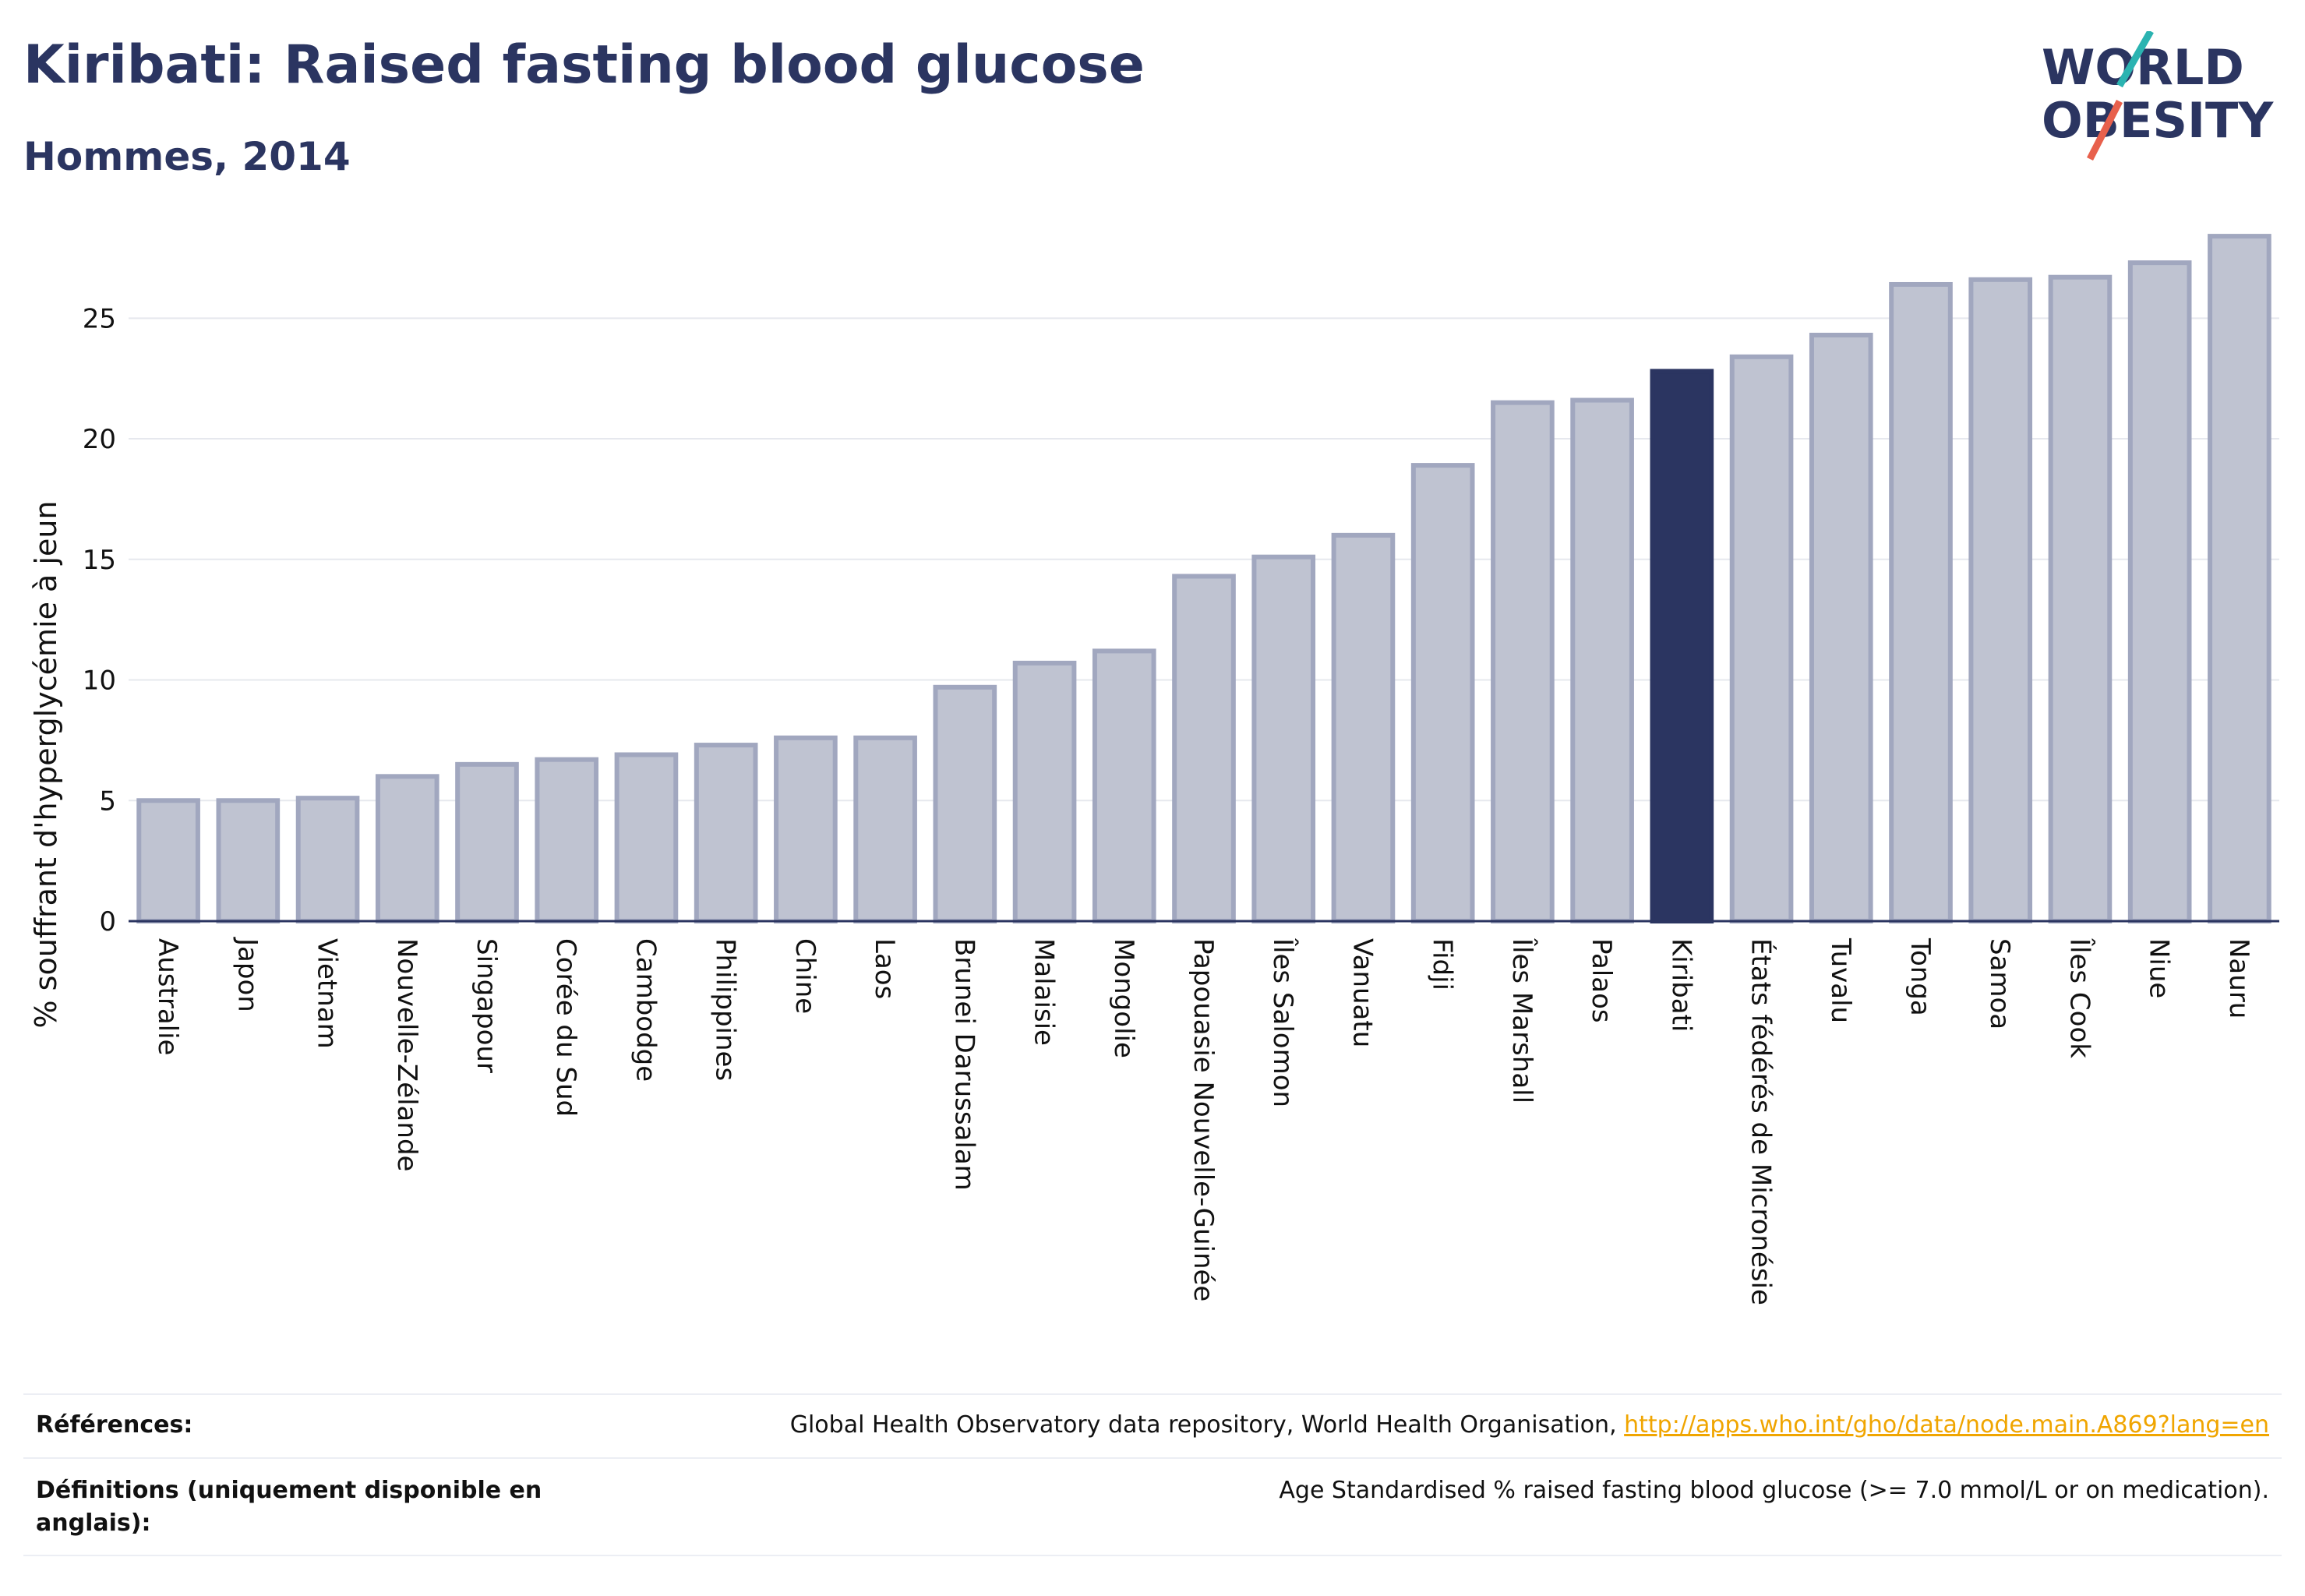 The image size is (2305, 1596). What do you see at coordinates (1152, 1555) in the screenshot?
I see `footer-divider-bottom` at bounding box center [1152, 1555].